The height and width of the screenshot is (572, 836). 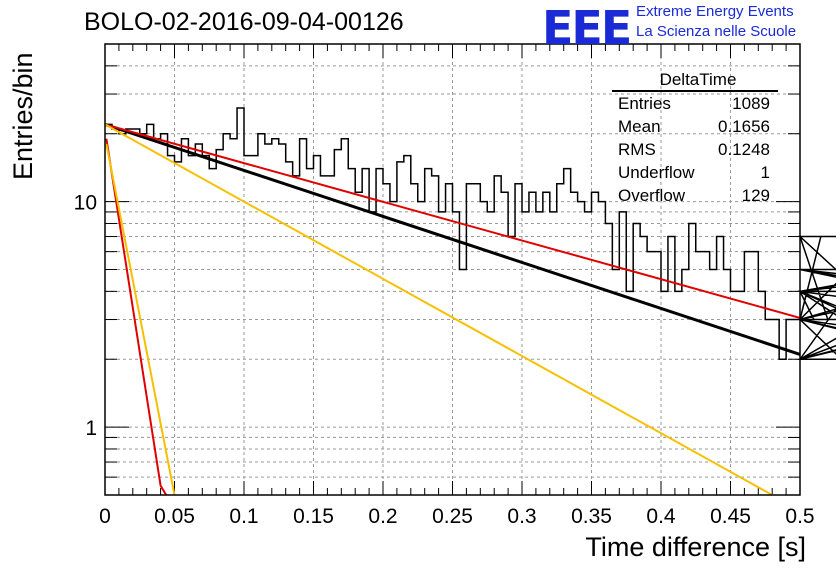 I want to click on stats-label: Overflow, so click(x=652, y=195).